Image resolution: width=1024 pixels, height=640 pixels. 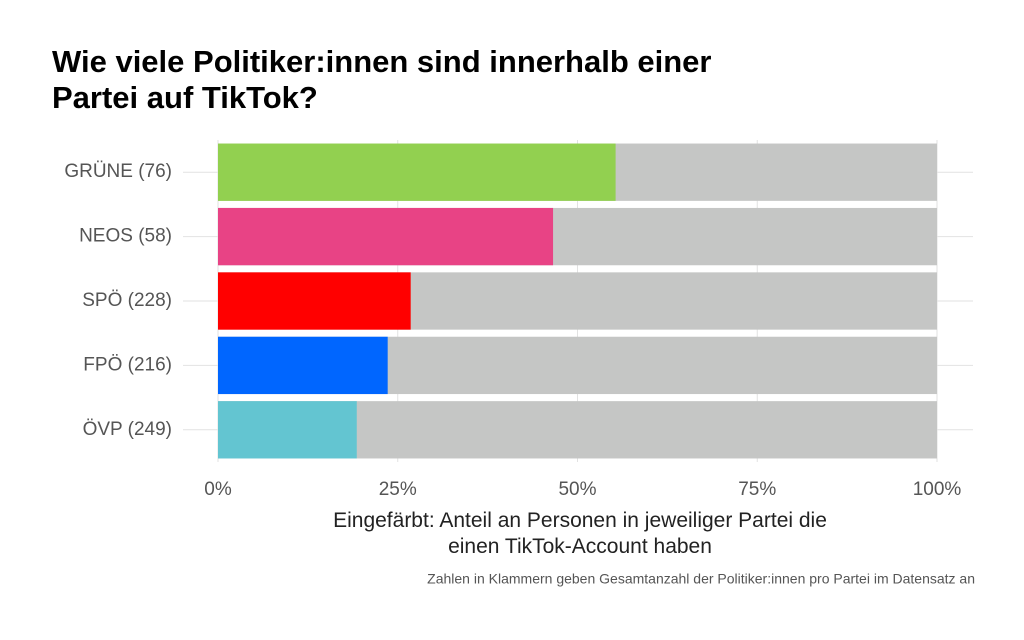 I want to click on x-tick-label: 25%, so click(x=398, y=489).